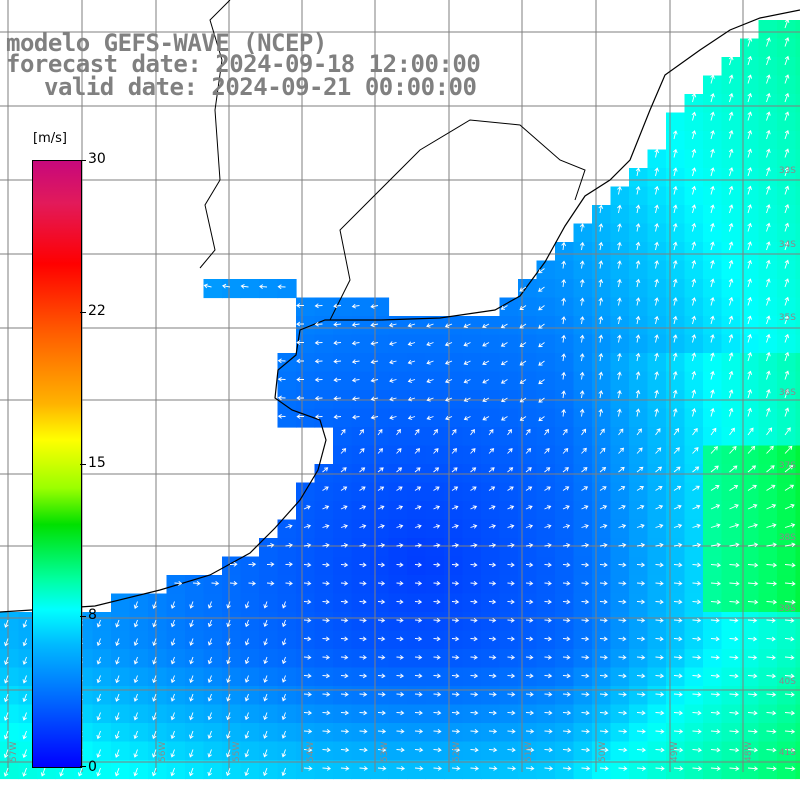 Image resolution: width=800 pixels, height=800 pixels. Describe the element at coordinates (675, 751) in the screenshot. I see `lon-label: 49W` at that location.